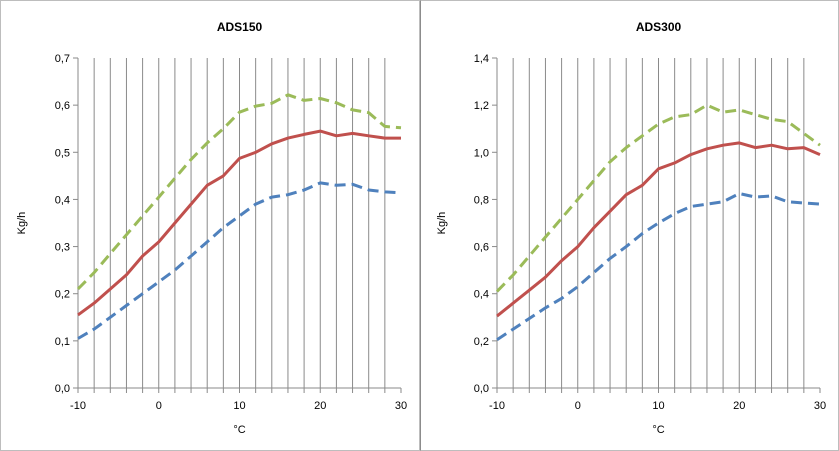 The image size is (839, 451). I want to click on y-tick-label: 1,4, so click(481, 59).